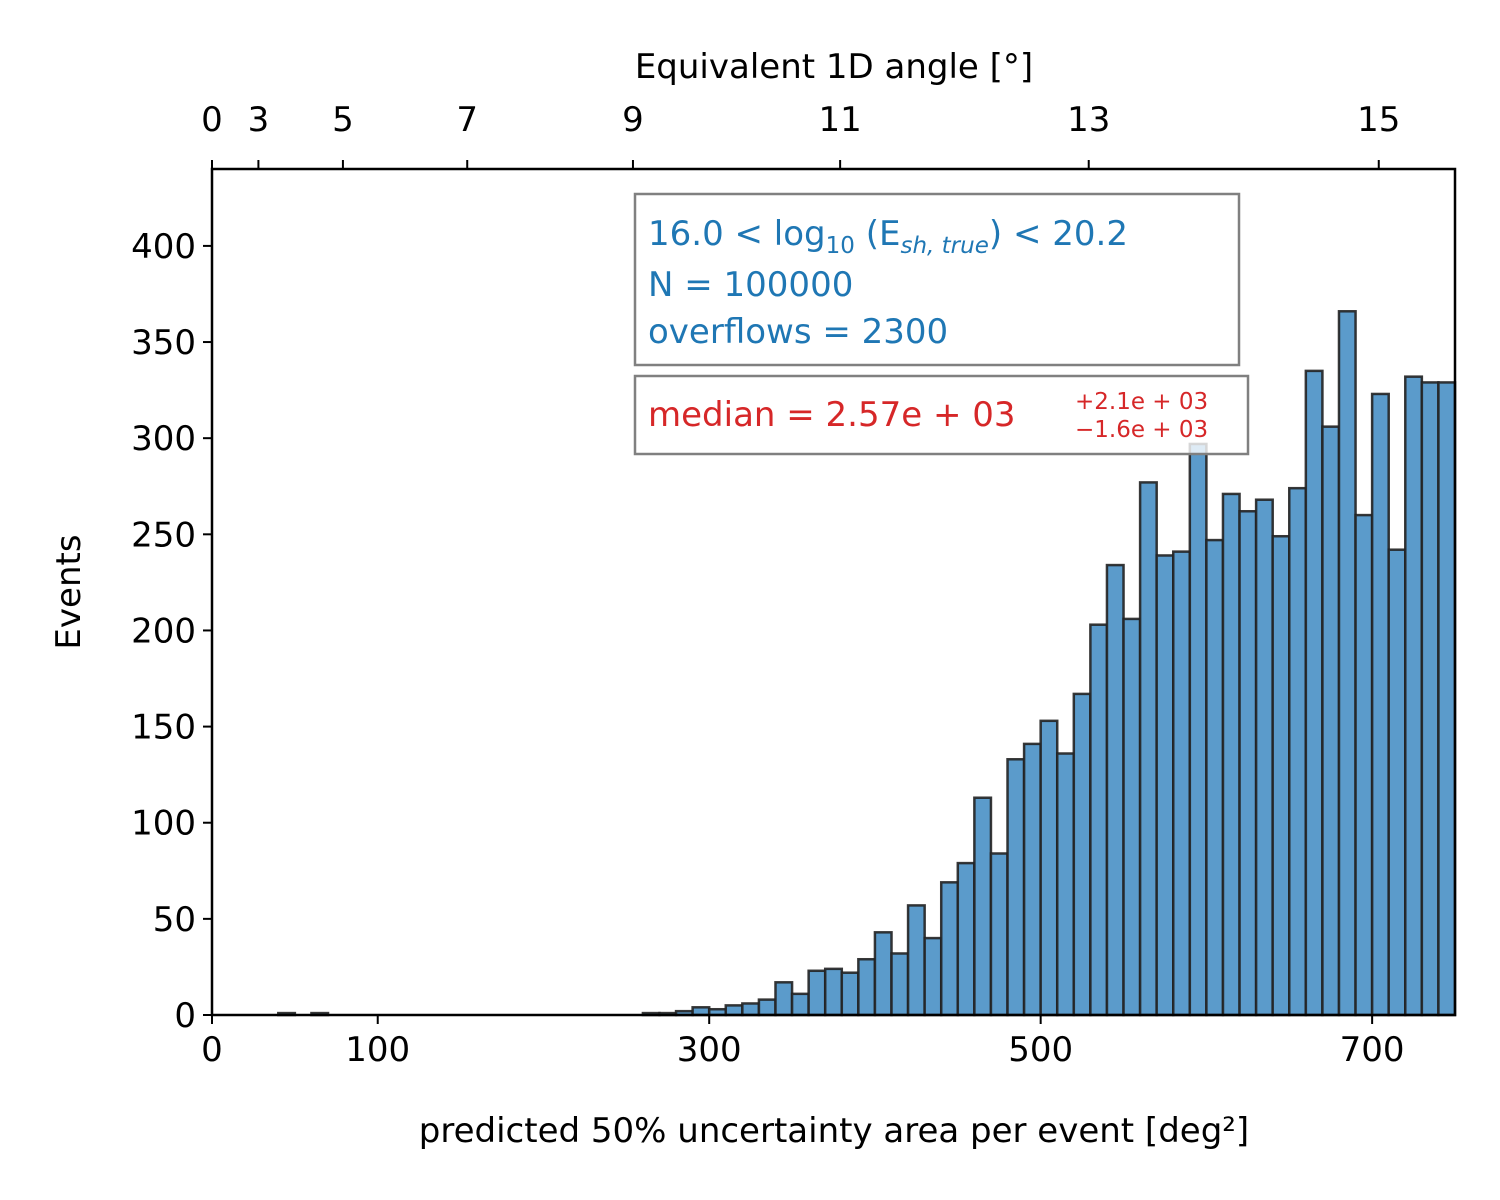  I want to click on median-upper-error: +2.1e + 03, so click(1141, 402).